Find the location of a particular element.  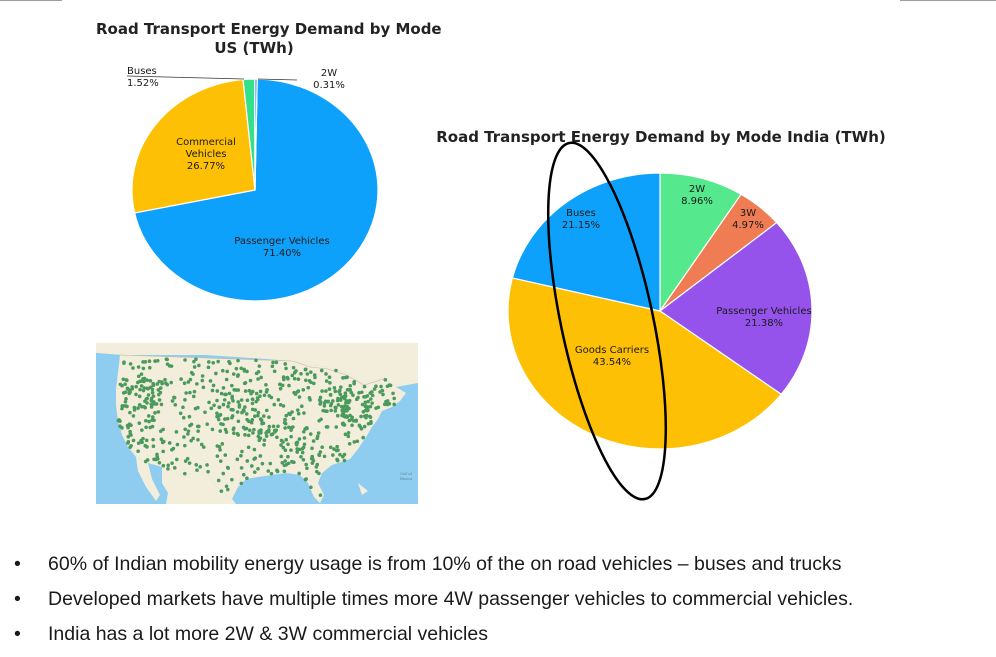

us-slice-passenger-vehicles is located at coordinates (256, 190).